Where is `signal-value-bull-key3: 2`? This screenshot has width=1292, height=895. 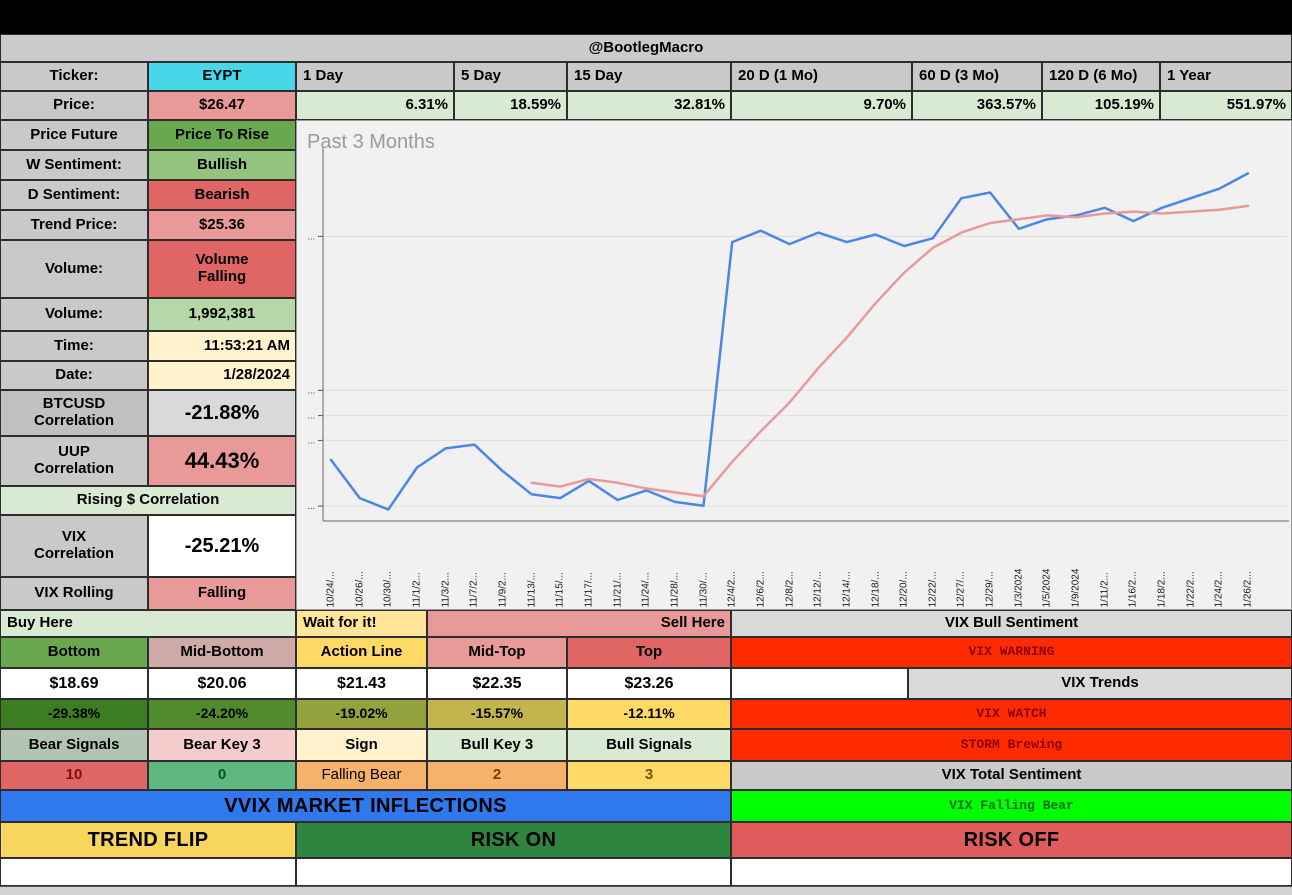
signal-value-bull-key3: 2 is located at coordinates (497, 775).